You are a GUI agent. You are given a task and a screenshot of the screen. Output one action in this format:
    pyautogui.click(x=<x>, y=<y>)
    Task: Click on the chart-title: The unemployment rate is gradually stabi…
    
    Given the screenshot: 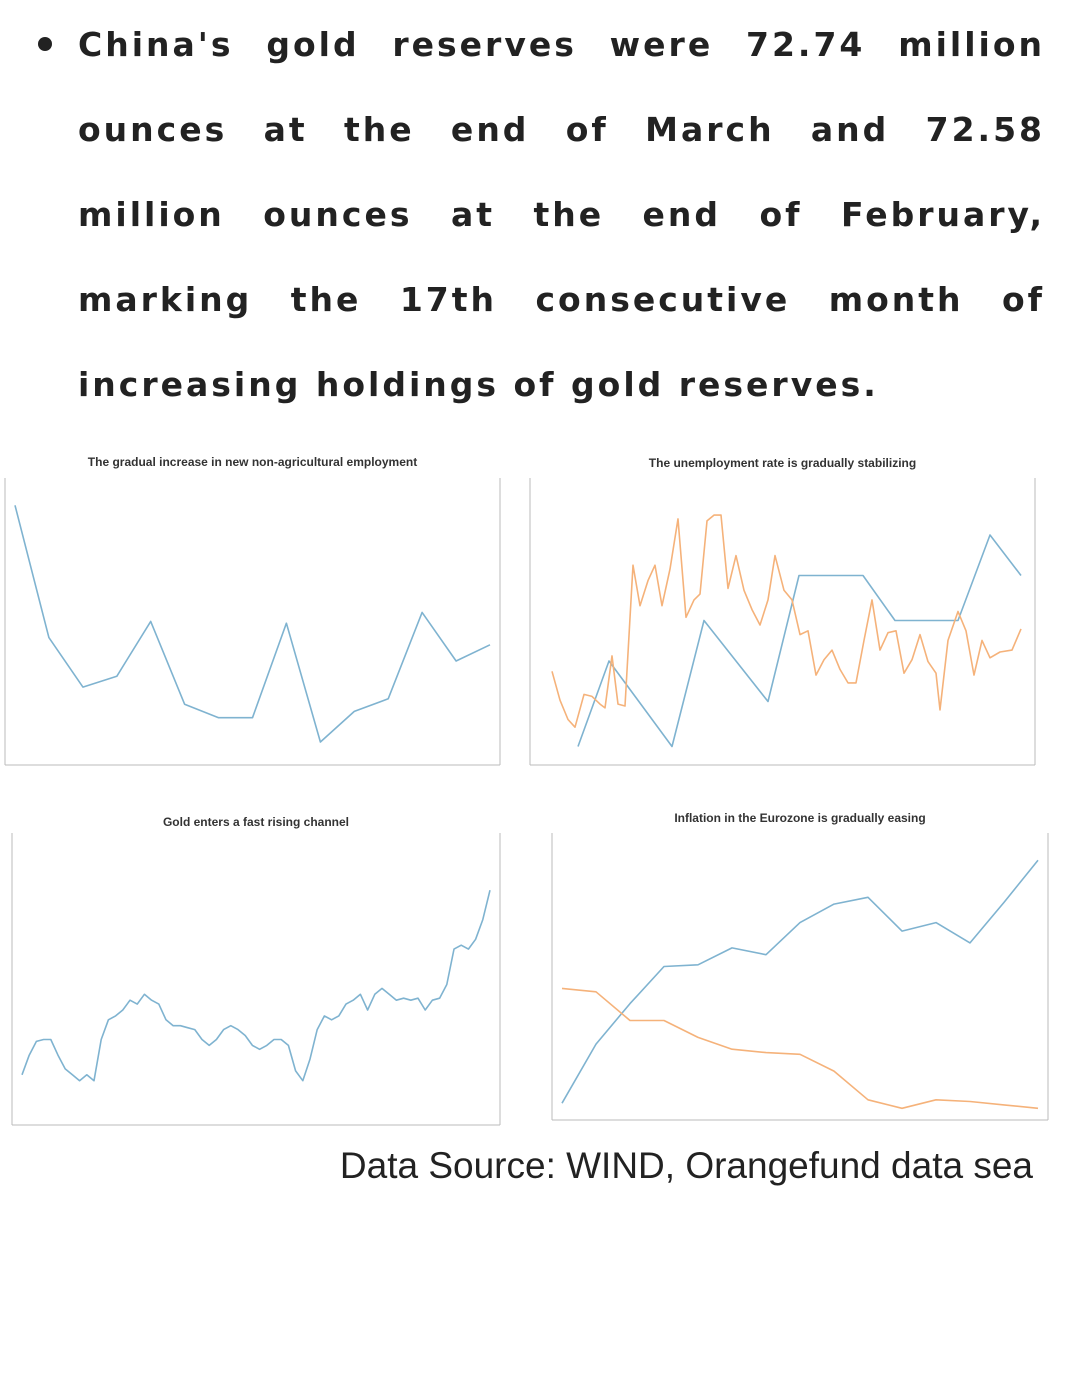 What is the action you would take?
    pyautogui.click(x=782, y=463)
    